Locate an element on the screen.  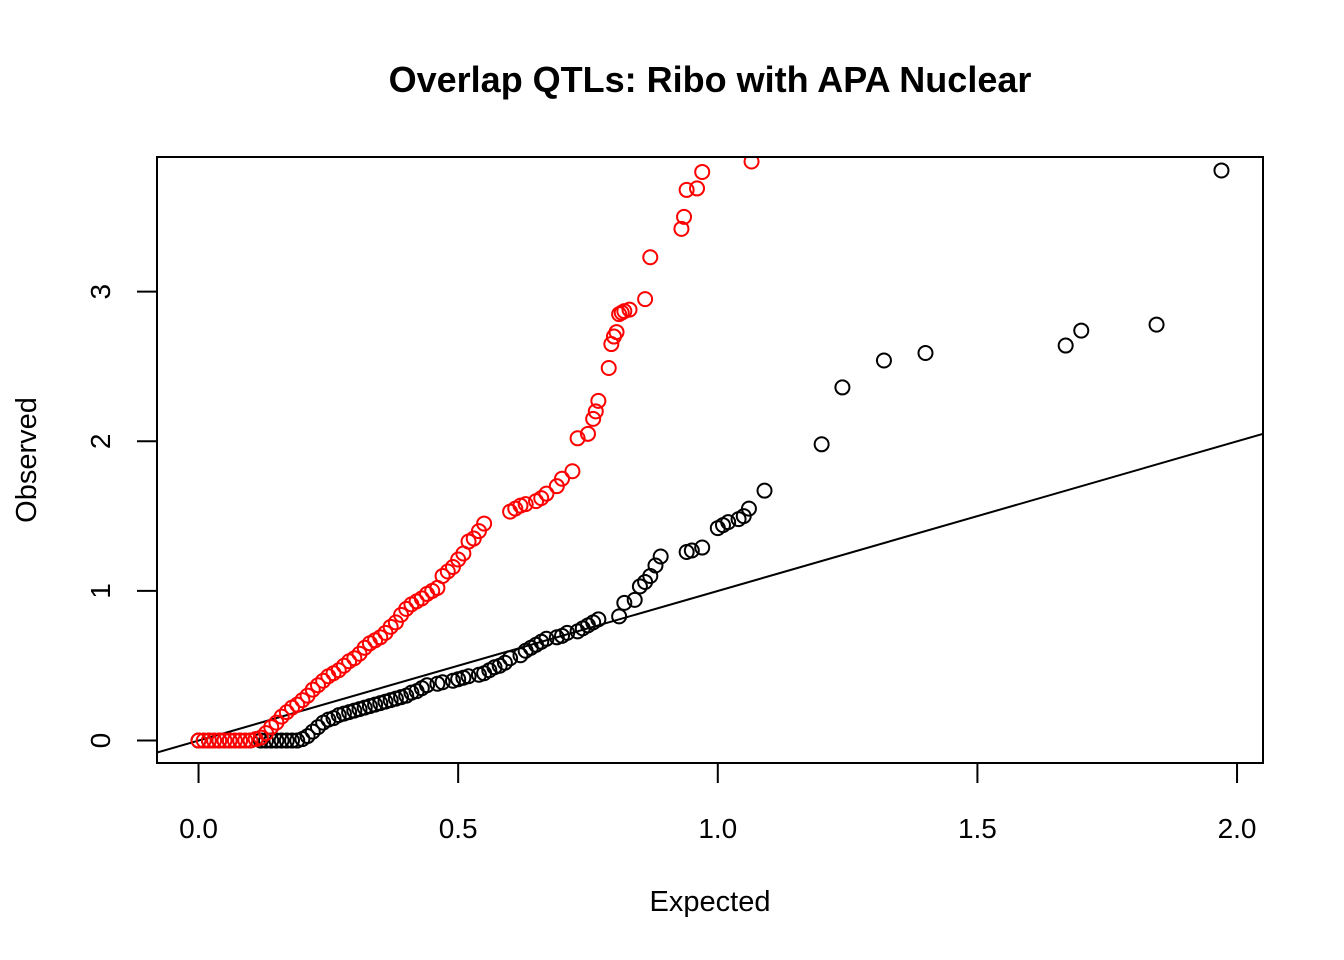
y-tick-label: 3 is located at coordinates (100, 292).